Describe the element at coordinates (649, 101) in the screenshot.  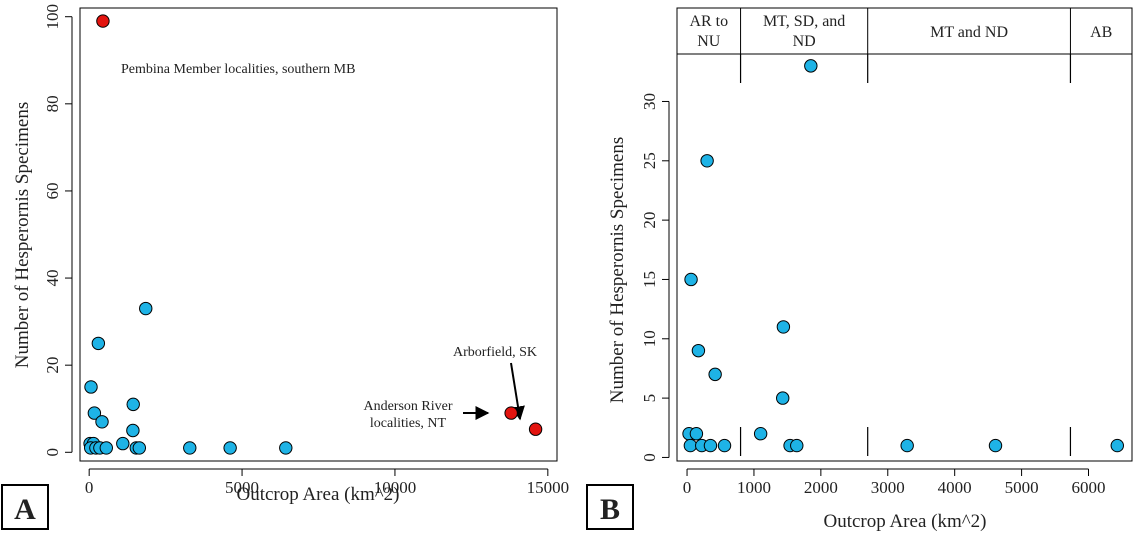
I see `y-tick-label: 30` at that location.